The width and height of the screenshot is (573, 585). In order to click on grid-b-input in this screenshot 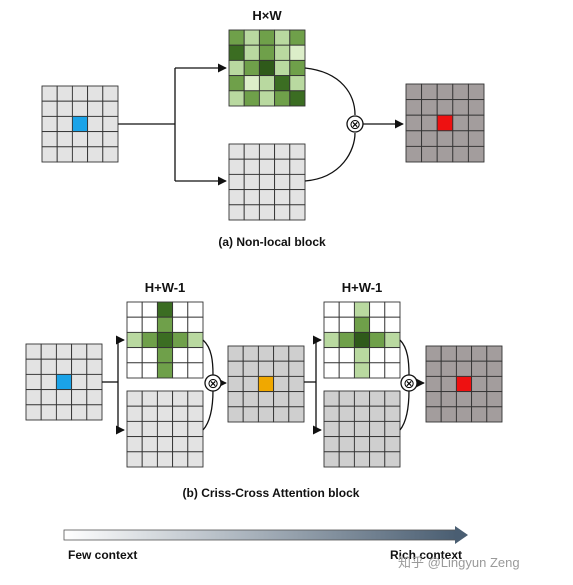, I will do `click(64, 382)`.